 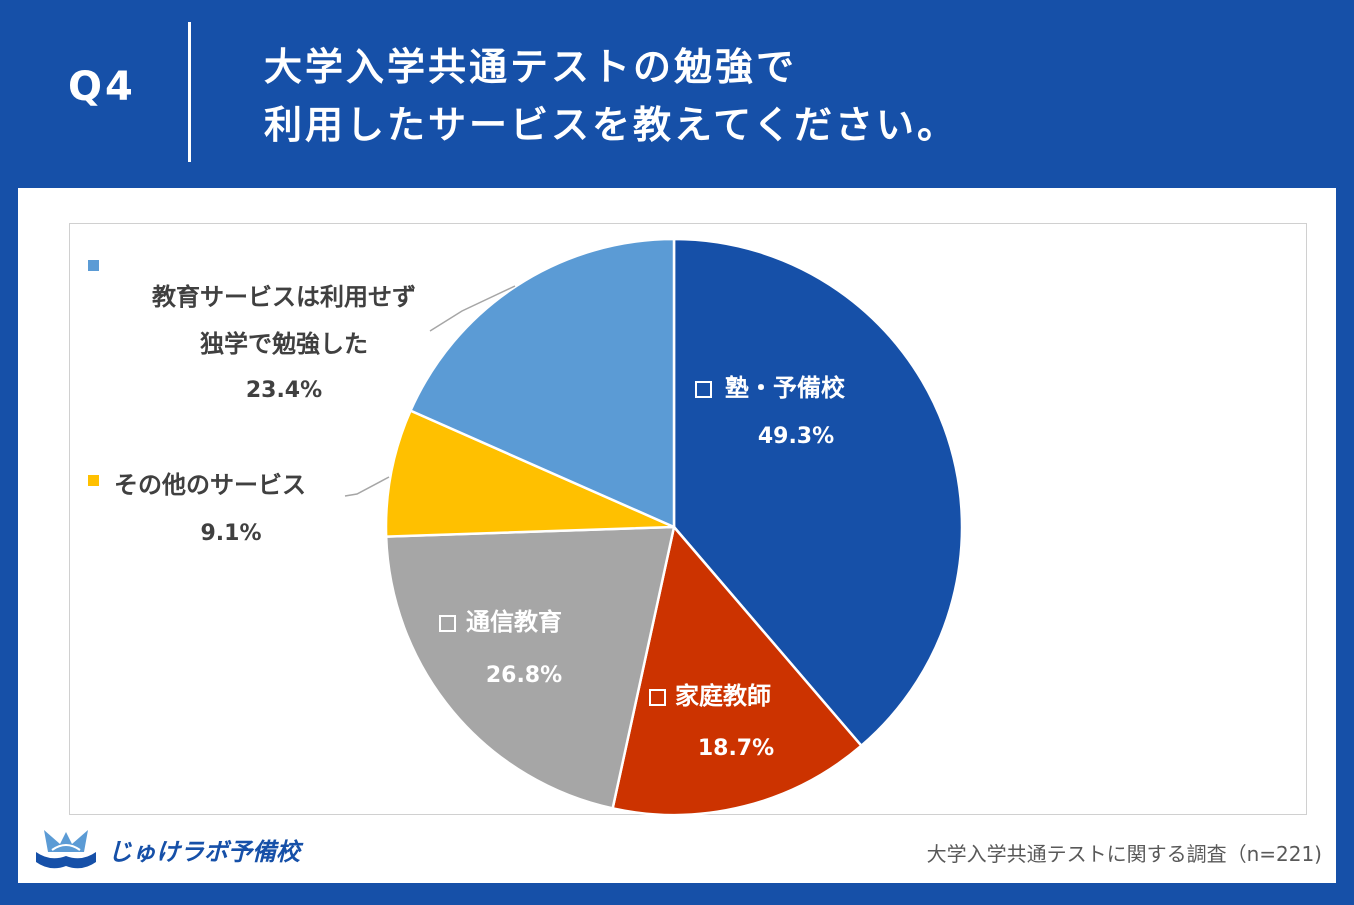 I want to click on slice-other, so click(x=529, y=473).